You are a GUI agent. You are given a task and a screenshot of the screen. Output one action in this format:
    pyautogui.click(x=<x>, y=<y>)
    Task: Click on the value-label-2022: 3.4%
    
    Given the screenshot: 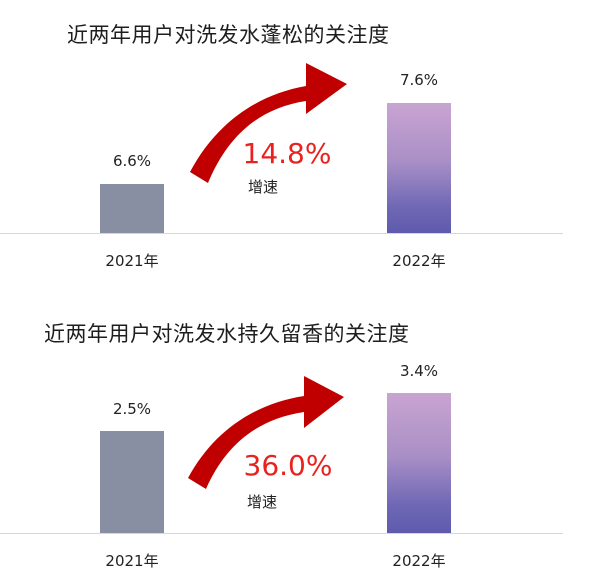 What is the action you would take?
    pyautogui.click(x=419, y=371)
    